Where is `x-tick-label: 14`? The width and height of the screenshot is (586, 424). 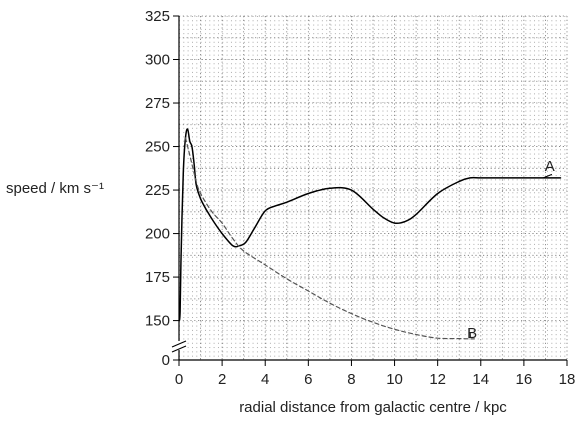 x-tick-label: 14 is located at coordinates (480, 379).